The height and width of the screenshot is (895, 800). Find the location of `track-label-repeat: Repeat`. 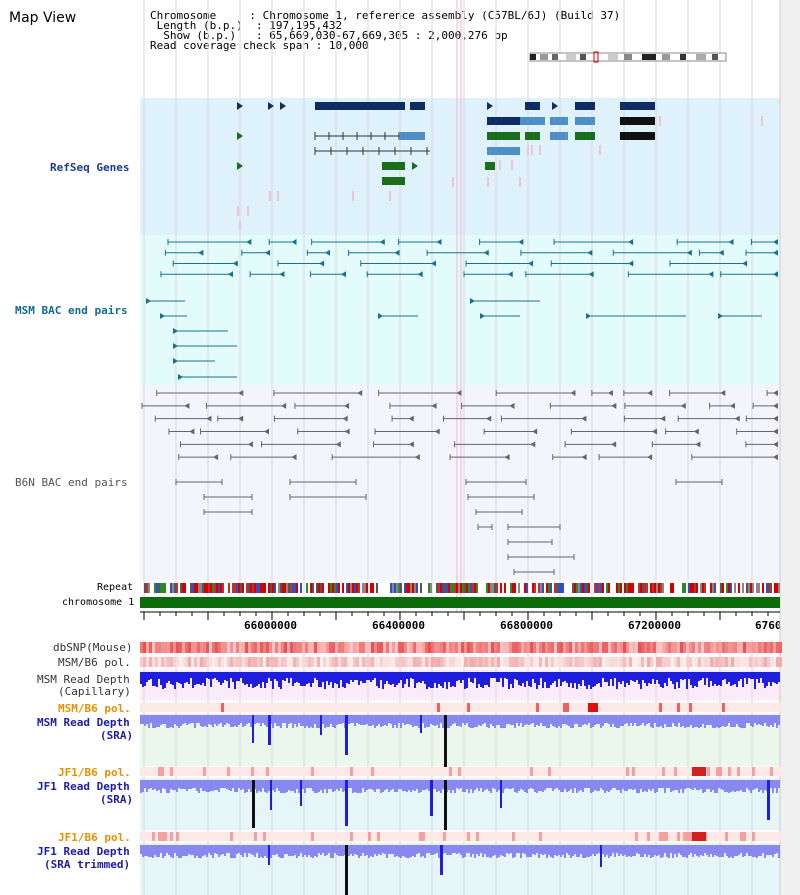

track-label-repeat: Repeat is located at coordinates (115, 587).